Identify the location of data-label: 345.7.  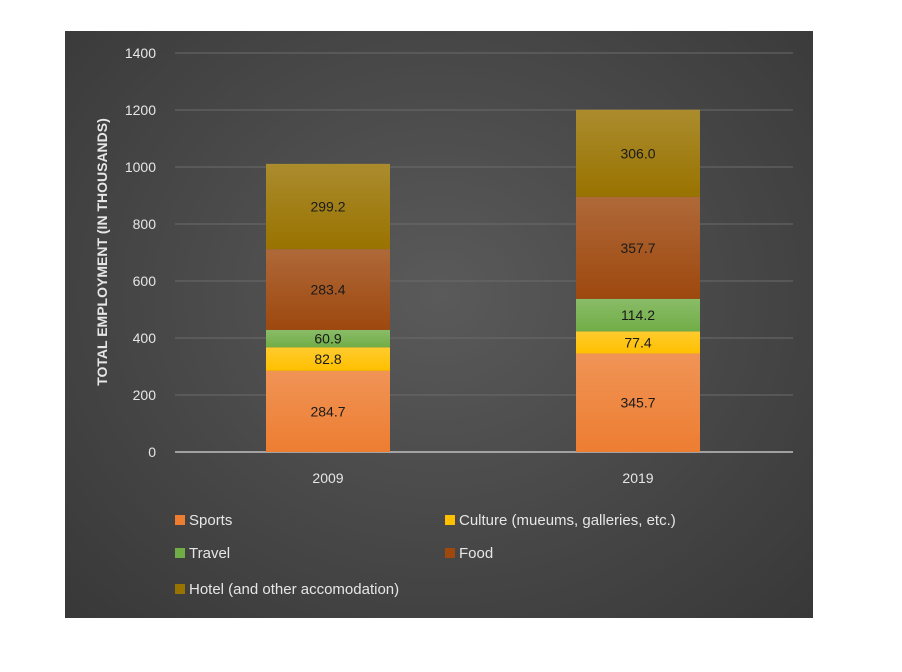
(637, 403).